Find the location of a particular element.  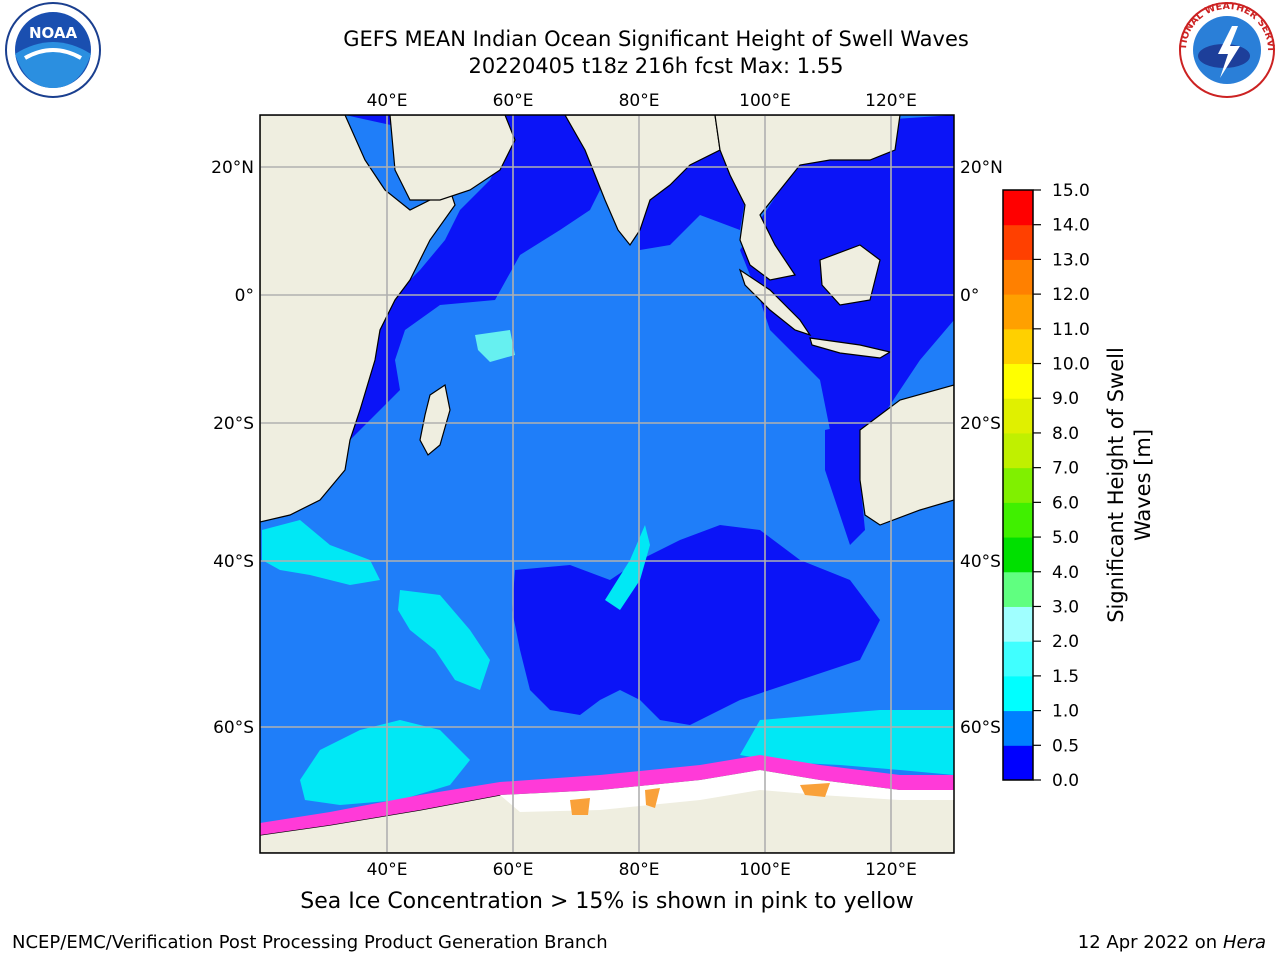

nws-logo-icon: NATIONAL WEATHER SERVICE is located at coordinates (1225, 49).